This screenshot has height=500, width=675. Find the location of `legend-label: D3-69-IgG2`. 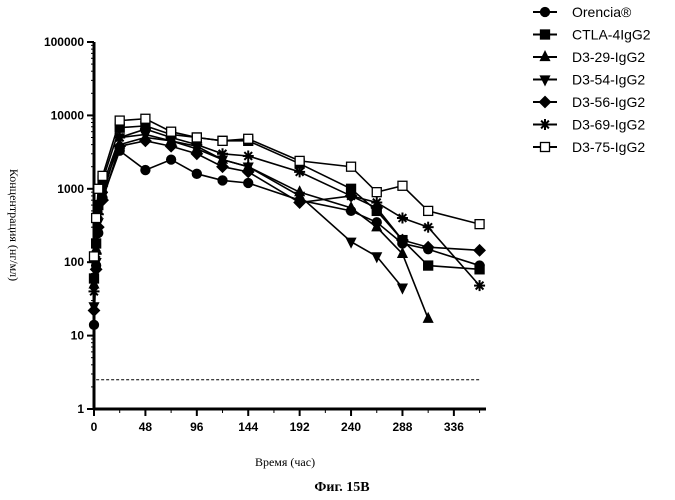

legend-label: D3-69-IgG2 is located at coordinates (608, 125).